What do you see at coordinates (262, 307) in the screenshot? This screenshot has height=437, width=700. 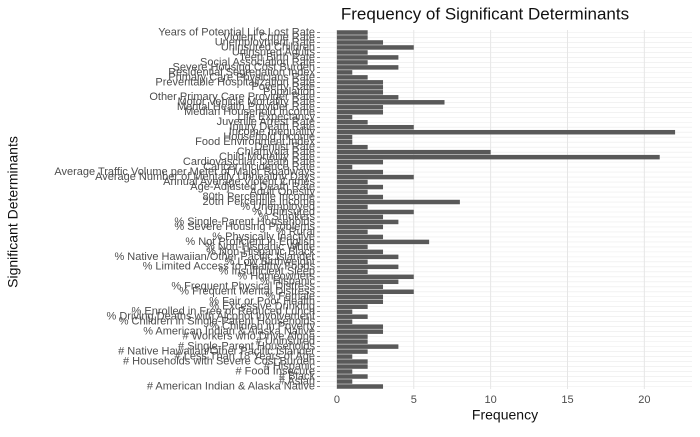 I see `y-tick-label: % Excessive Drinking` at bounding box center [262, 307].